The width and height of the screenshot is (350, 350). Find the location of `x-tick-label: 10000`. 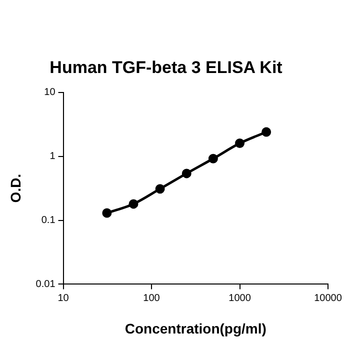

x-tick-label: 10000 is located at coordinates (328, 298).